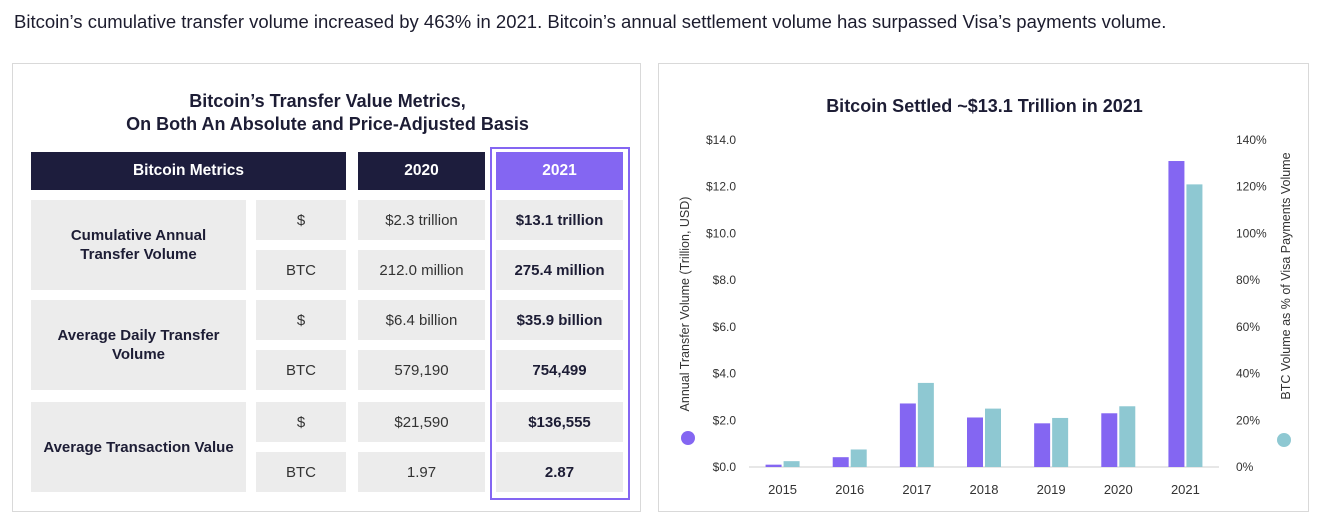  I want to click on x-tick-label: 2019, so click(1051, 489).